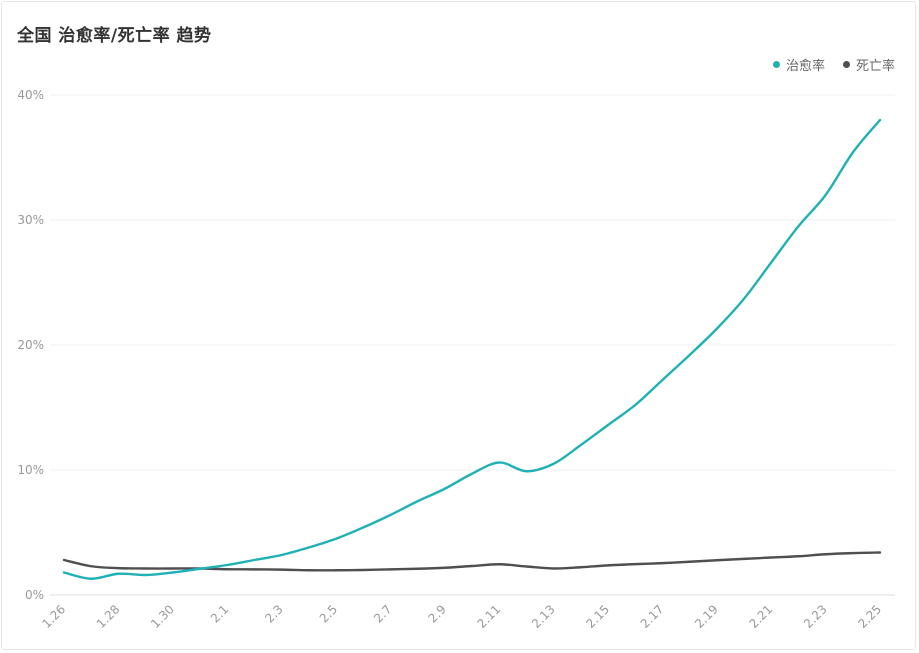 The width and height of the screenshot is (919, 653). I want to click on legend-item-death: 死亡率, so click(868, 64).